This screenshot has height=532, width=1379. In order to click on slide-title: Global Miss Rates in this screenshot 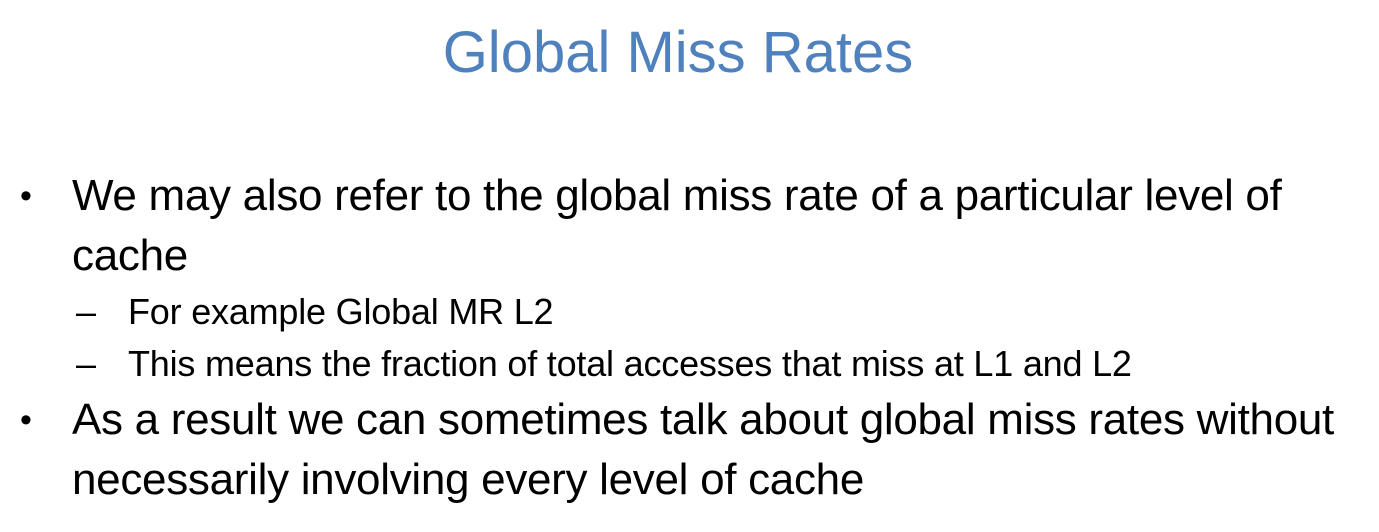, I will do `click(678, 52)`.